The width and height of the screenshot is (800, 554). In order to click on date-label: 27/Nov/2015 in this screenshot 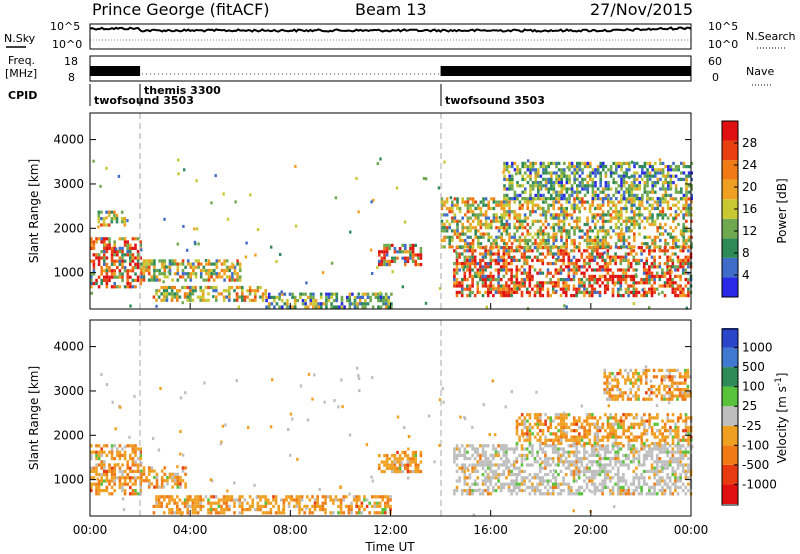, I will do `click(641, 9)`.